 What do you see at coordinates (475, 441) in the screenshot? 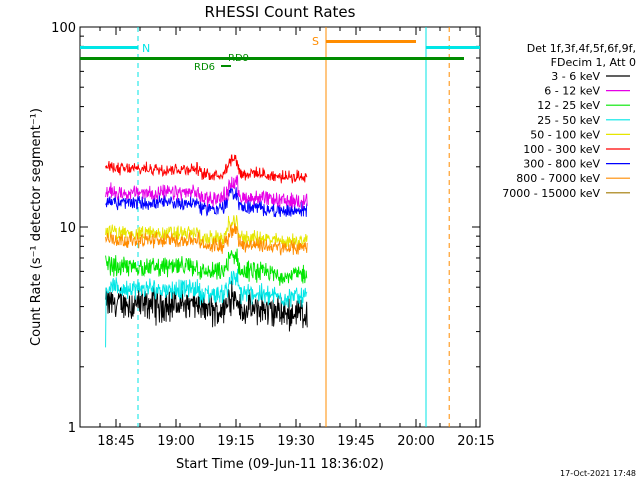
I see `x-tick-label: 20:15` at bounding box center [475, 441].